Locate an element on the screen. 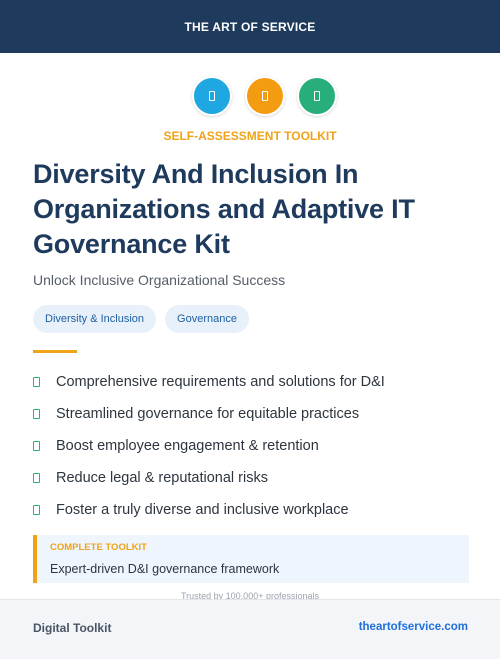 The height and width of the screenshot is (659, 500). page-subtitle: Unlock Inclusive Organizational Success is located at coordinates (159, 280).